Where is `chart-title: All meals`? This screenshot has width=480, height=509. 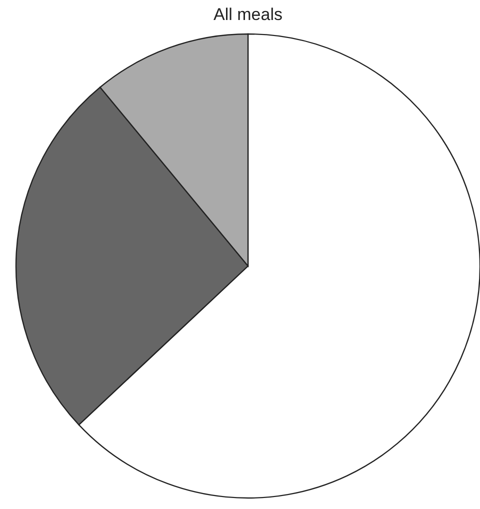
chart-title: All meals is located at coordinates (248, 14).